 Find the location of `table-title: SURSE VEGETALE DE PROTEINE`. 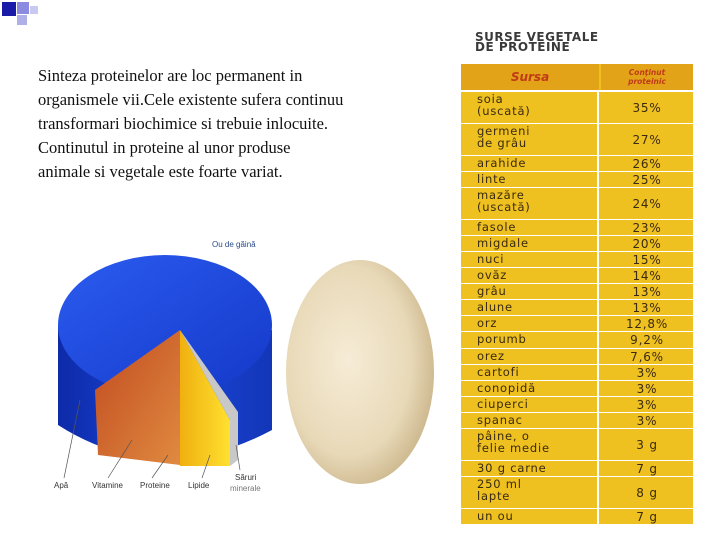

table-title: SURSE VEGETALE DE PROTEINE is located at coordinates (580, 42).